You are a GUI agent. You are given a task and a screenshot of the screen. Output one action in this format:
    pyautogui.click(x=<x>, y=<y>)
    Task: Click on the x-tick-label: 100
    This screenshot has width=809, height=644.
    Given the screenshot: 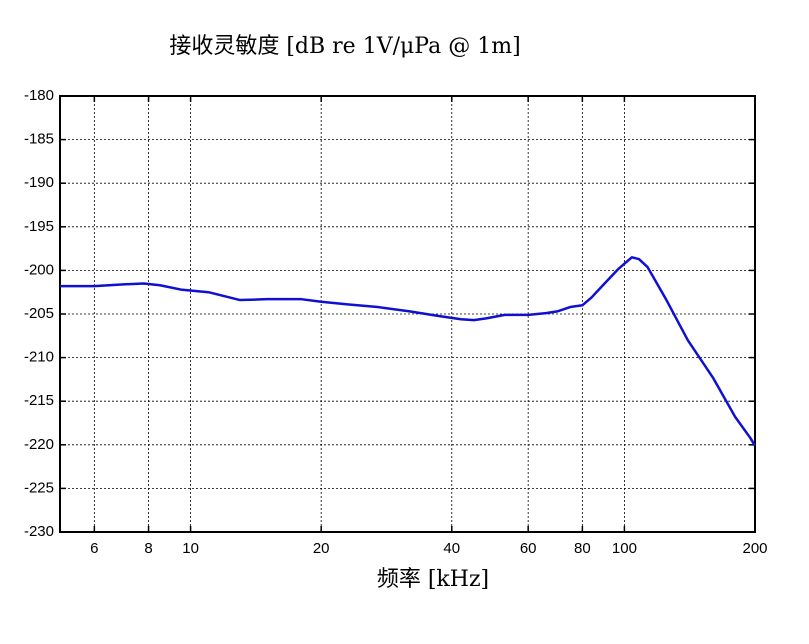 What is the action you would take?
    pyautogui.click(x=624, y=548)
    